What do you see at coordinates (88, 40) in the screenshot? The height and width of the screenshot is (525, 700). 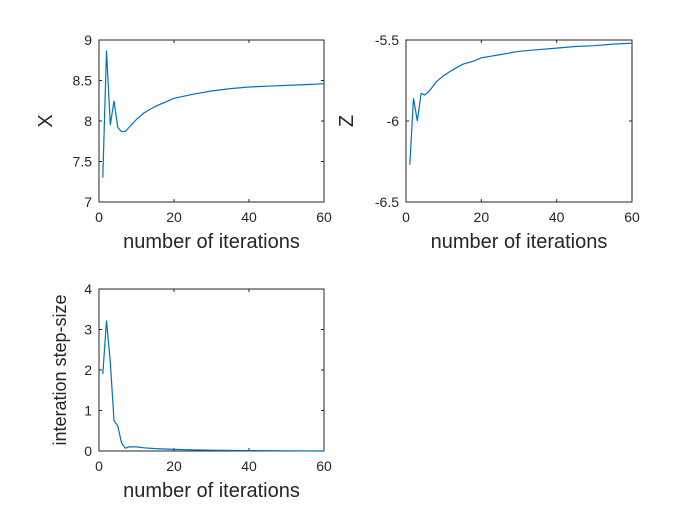 I see `y-tick-label: 9` at bounding box center [88, 40].